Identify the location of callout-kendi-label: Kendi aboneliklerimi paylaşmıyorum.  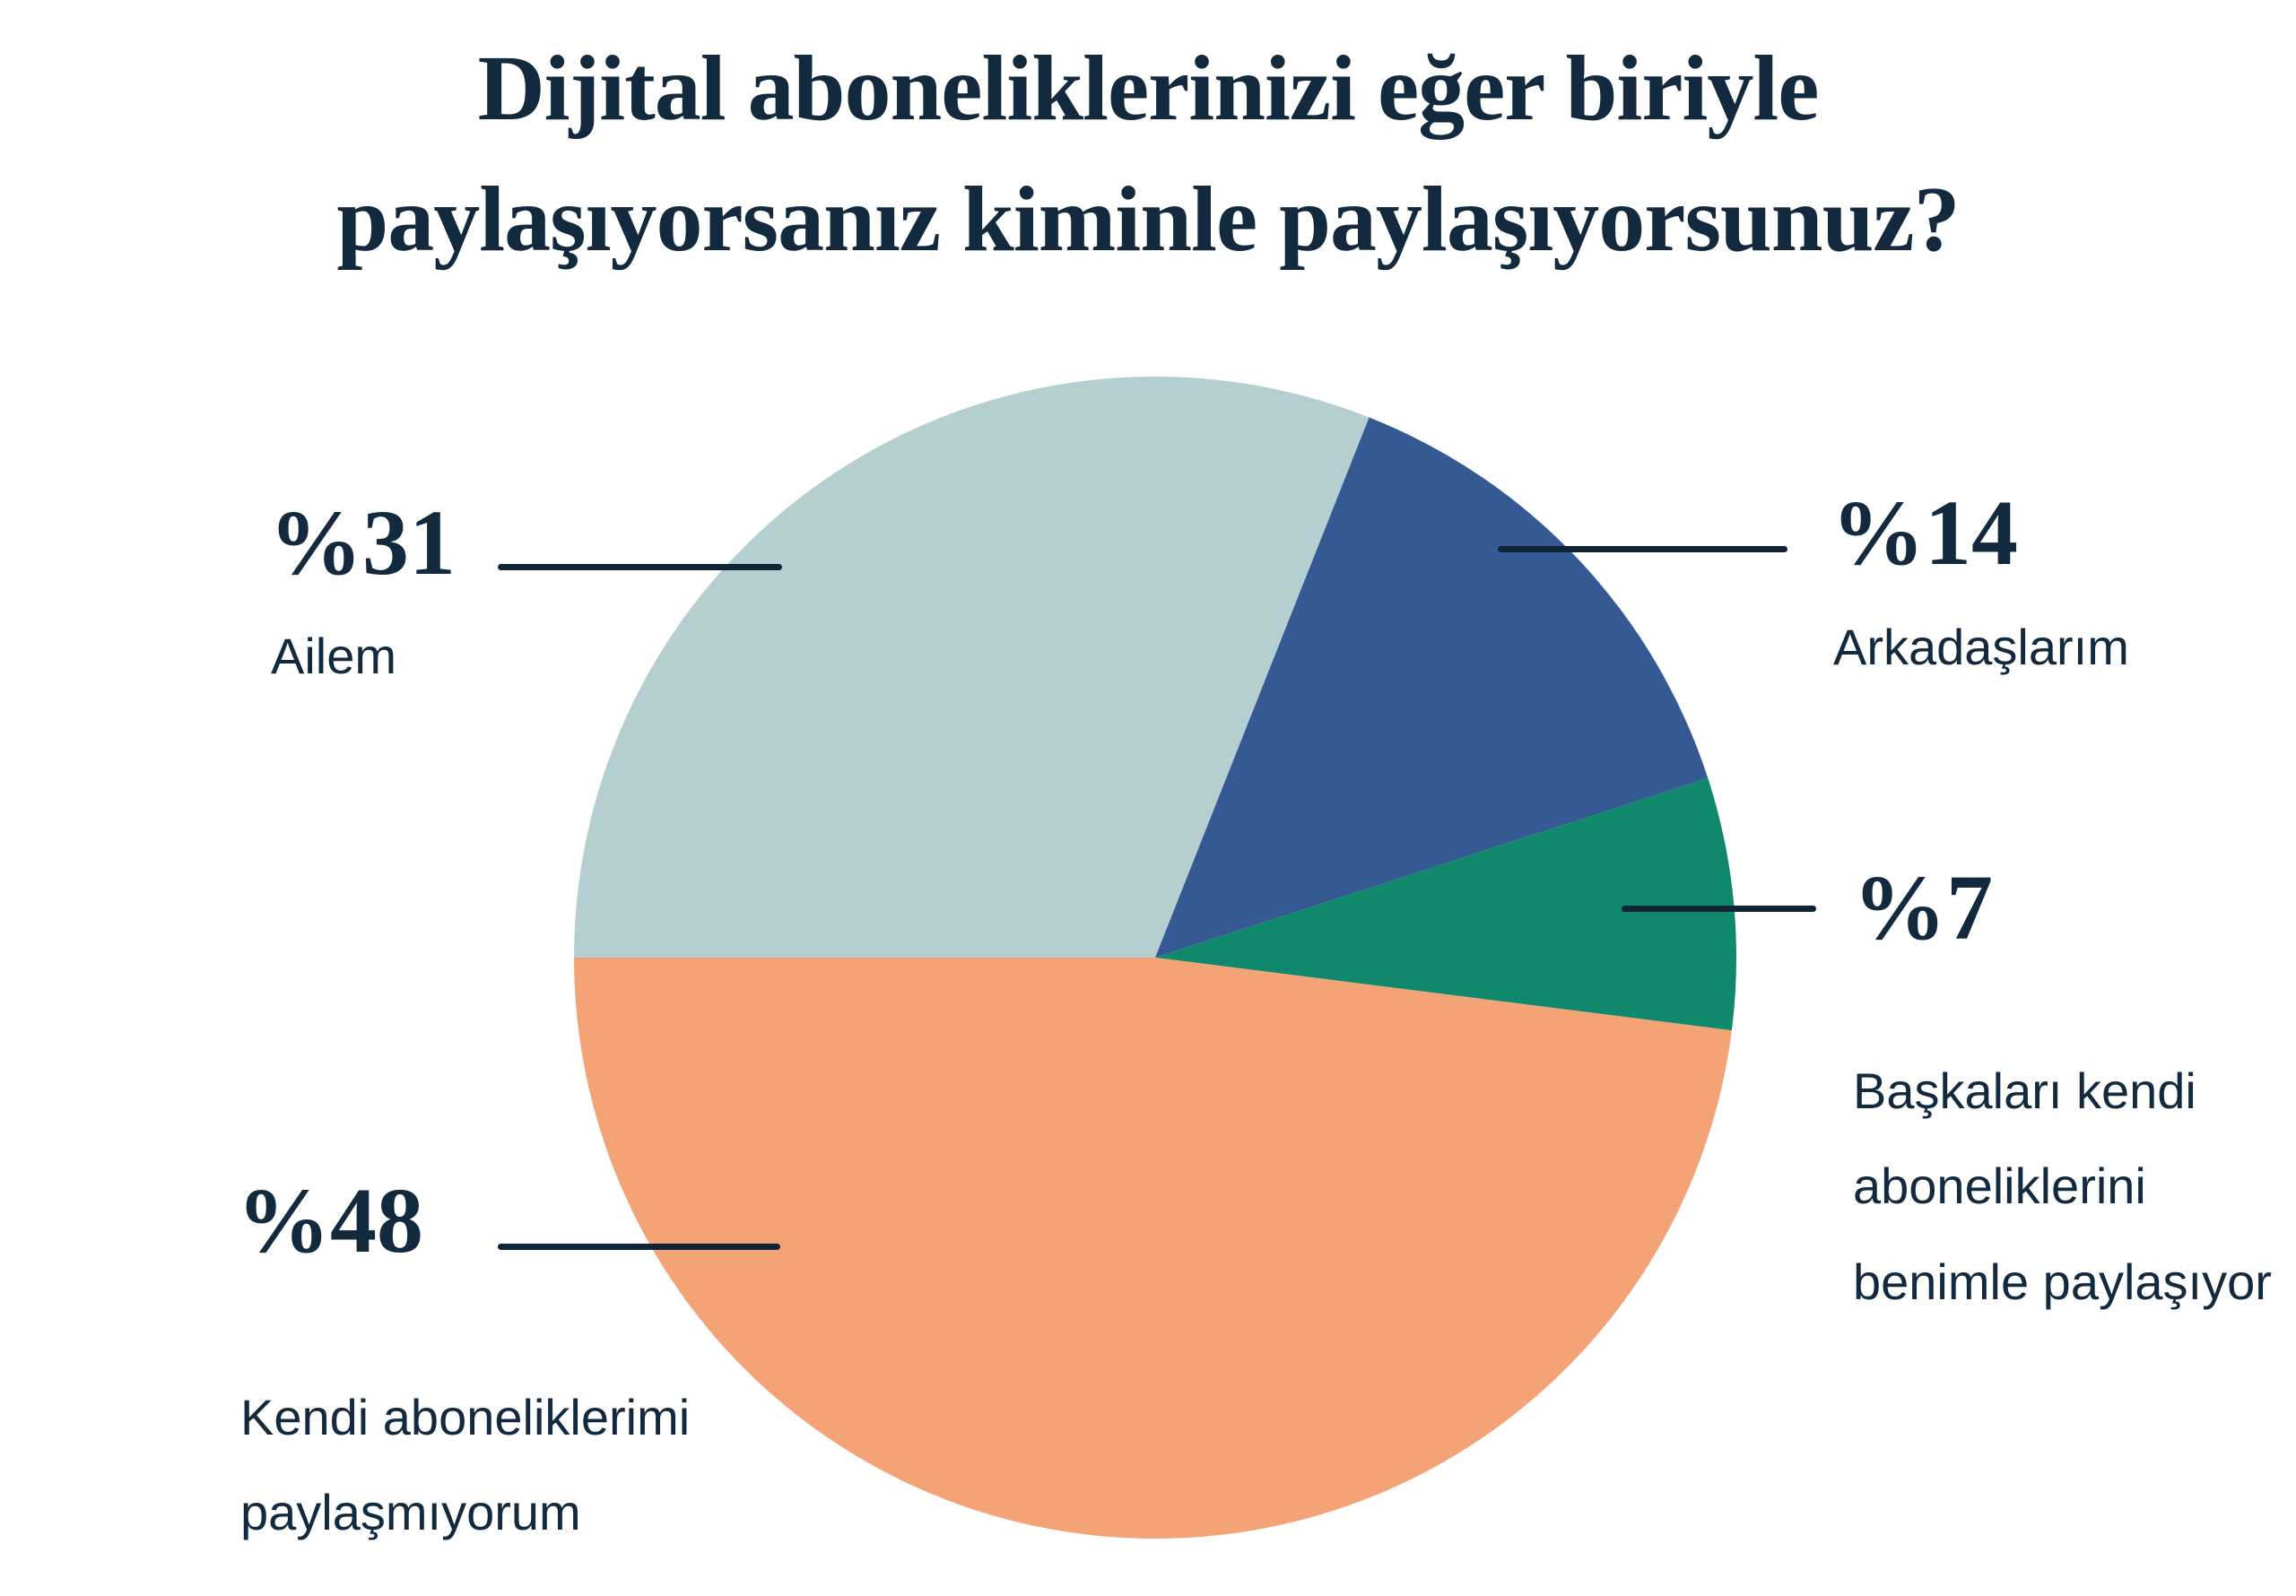
(465, 1465).